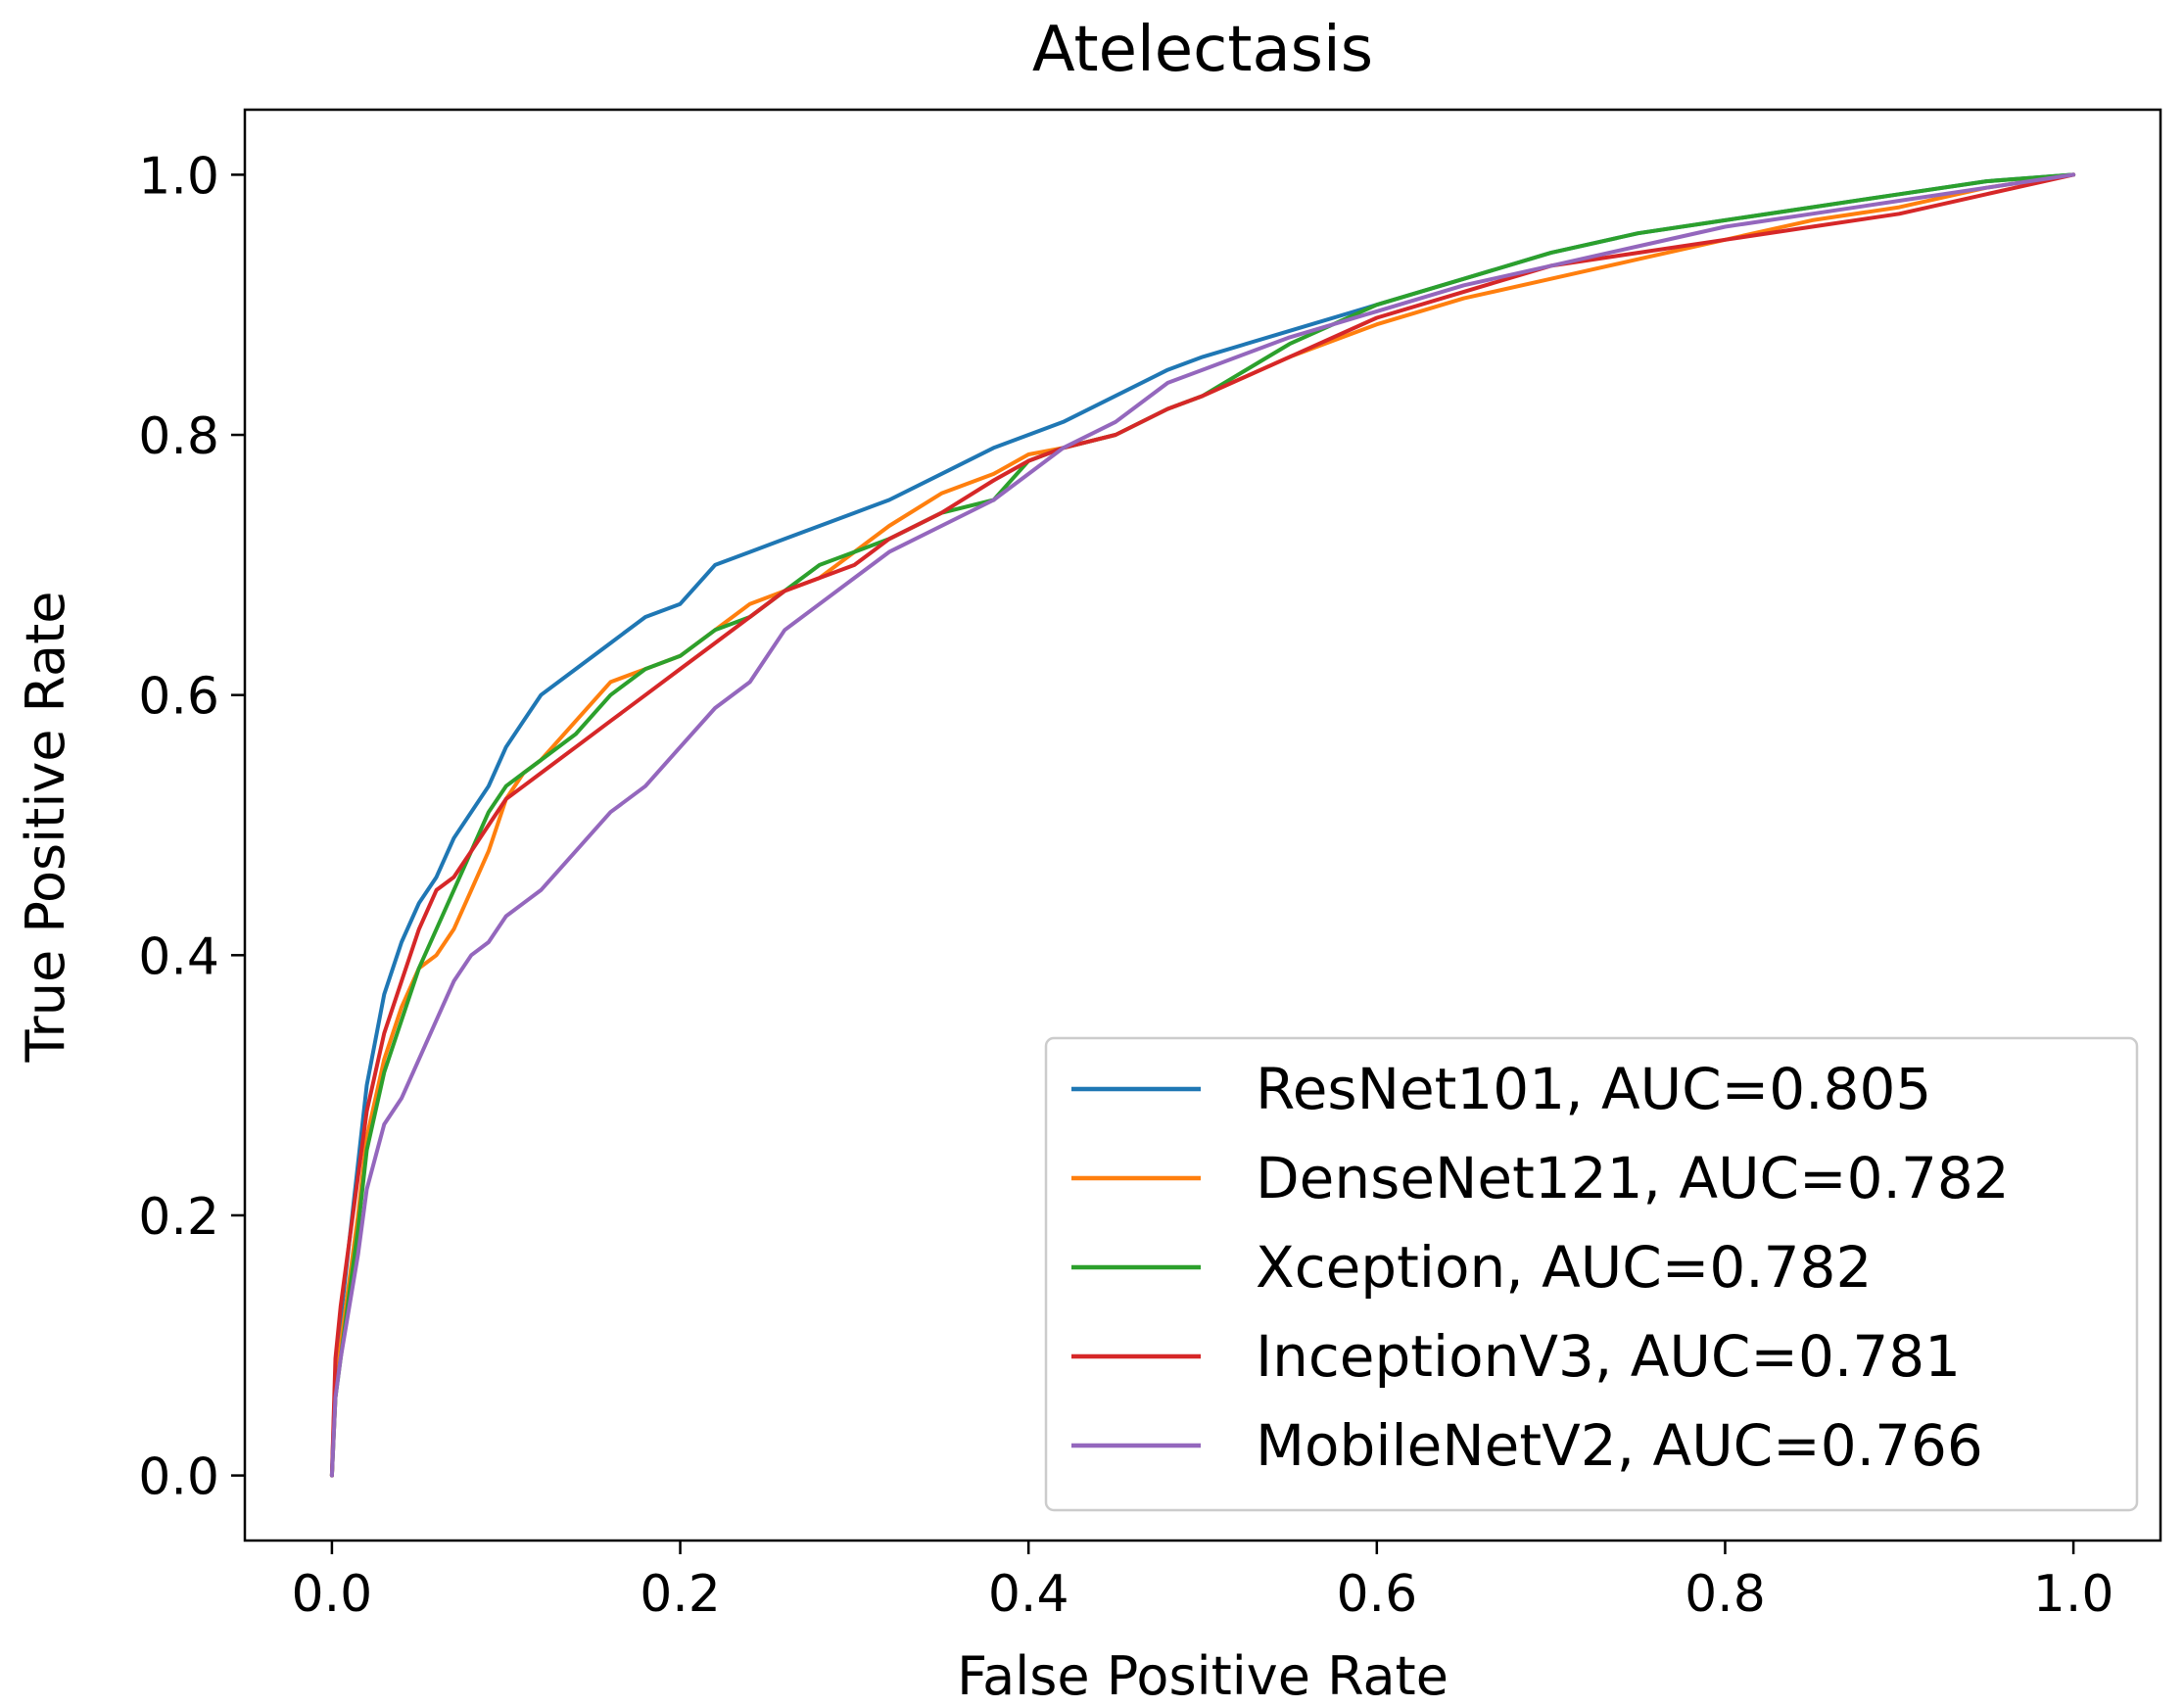 The height and width of the screenshot is (1708, 2184). I want to click on x-tick-label: 0.4, so click(1028, 1594).